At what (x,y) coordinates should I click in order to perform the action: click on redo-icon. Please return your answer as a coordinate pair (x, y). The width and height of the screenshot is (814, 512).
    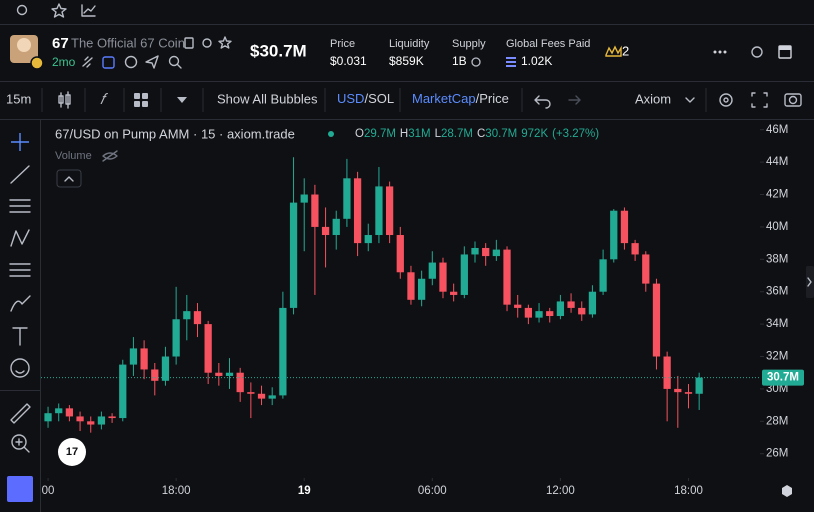
    Looking at the image, I should click on (574, 100).